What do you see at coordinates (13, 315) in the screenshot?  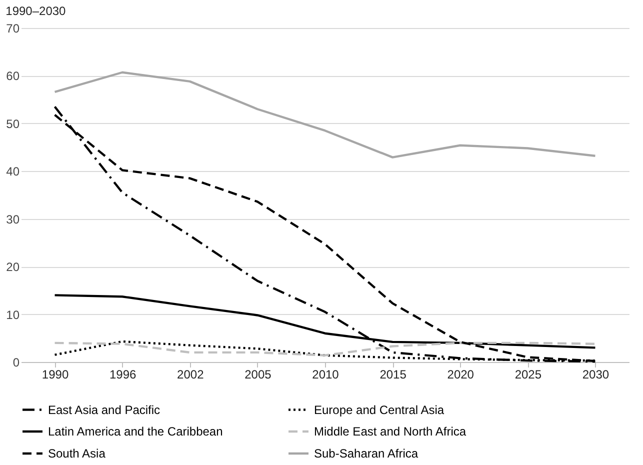 I see `y-tick-label: 10` at bounding box center [13, 315].